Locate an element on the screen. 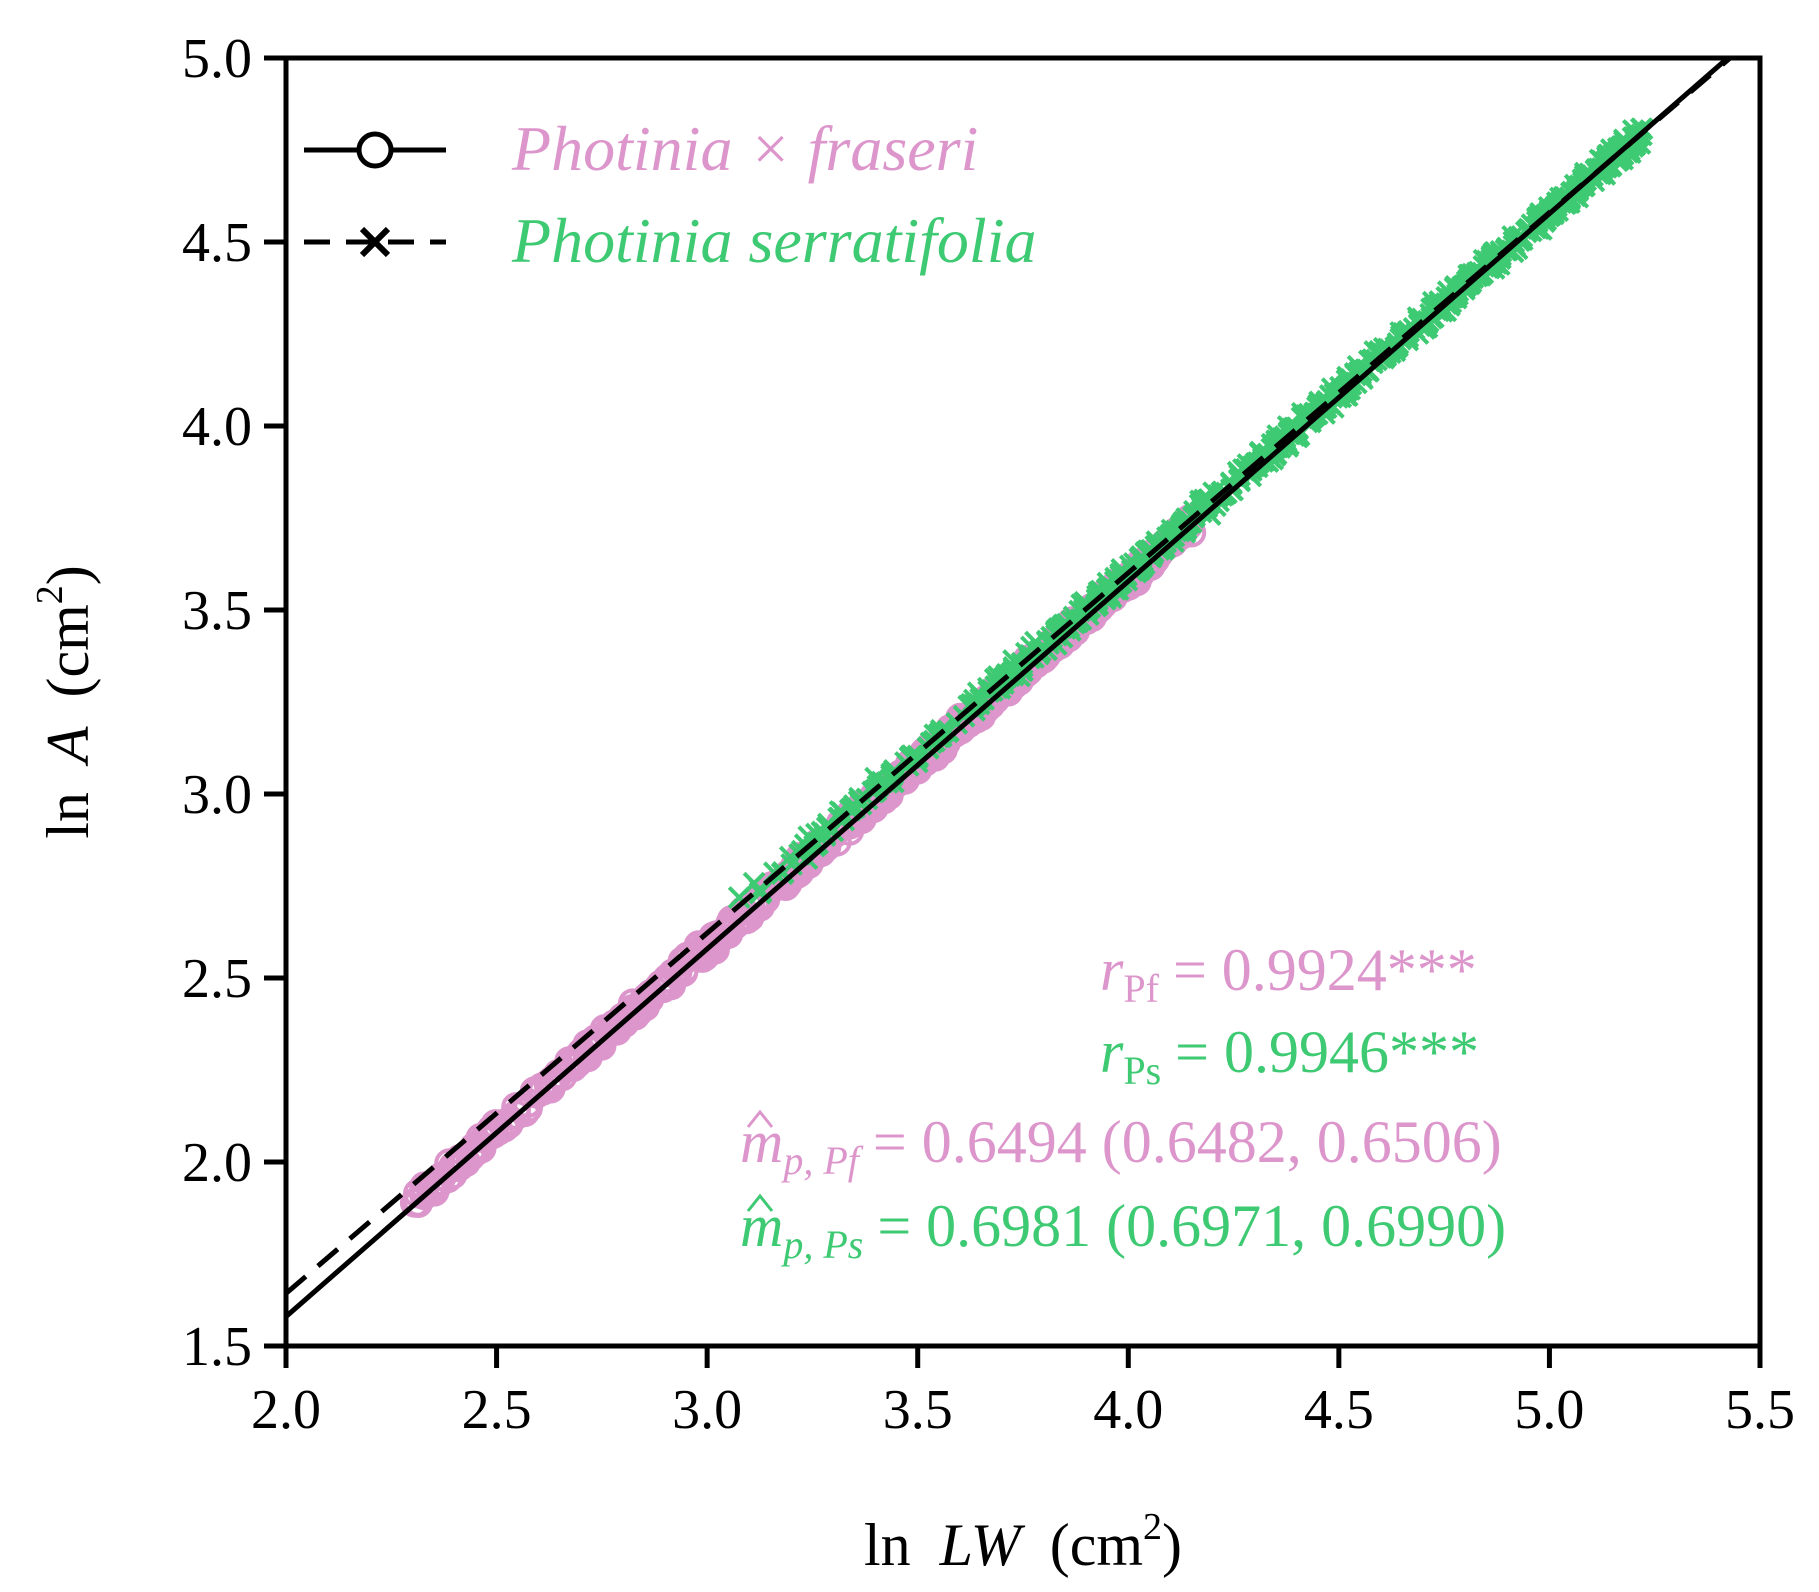 Image resolution: width=1819 pixels, height=1592 pixels. m-fraseri-annotation: mp, Pf = 0.6494 (0.6482, 0.6506) is located at coordinates (1121, 1146).